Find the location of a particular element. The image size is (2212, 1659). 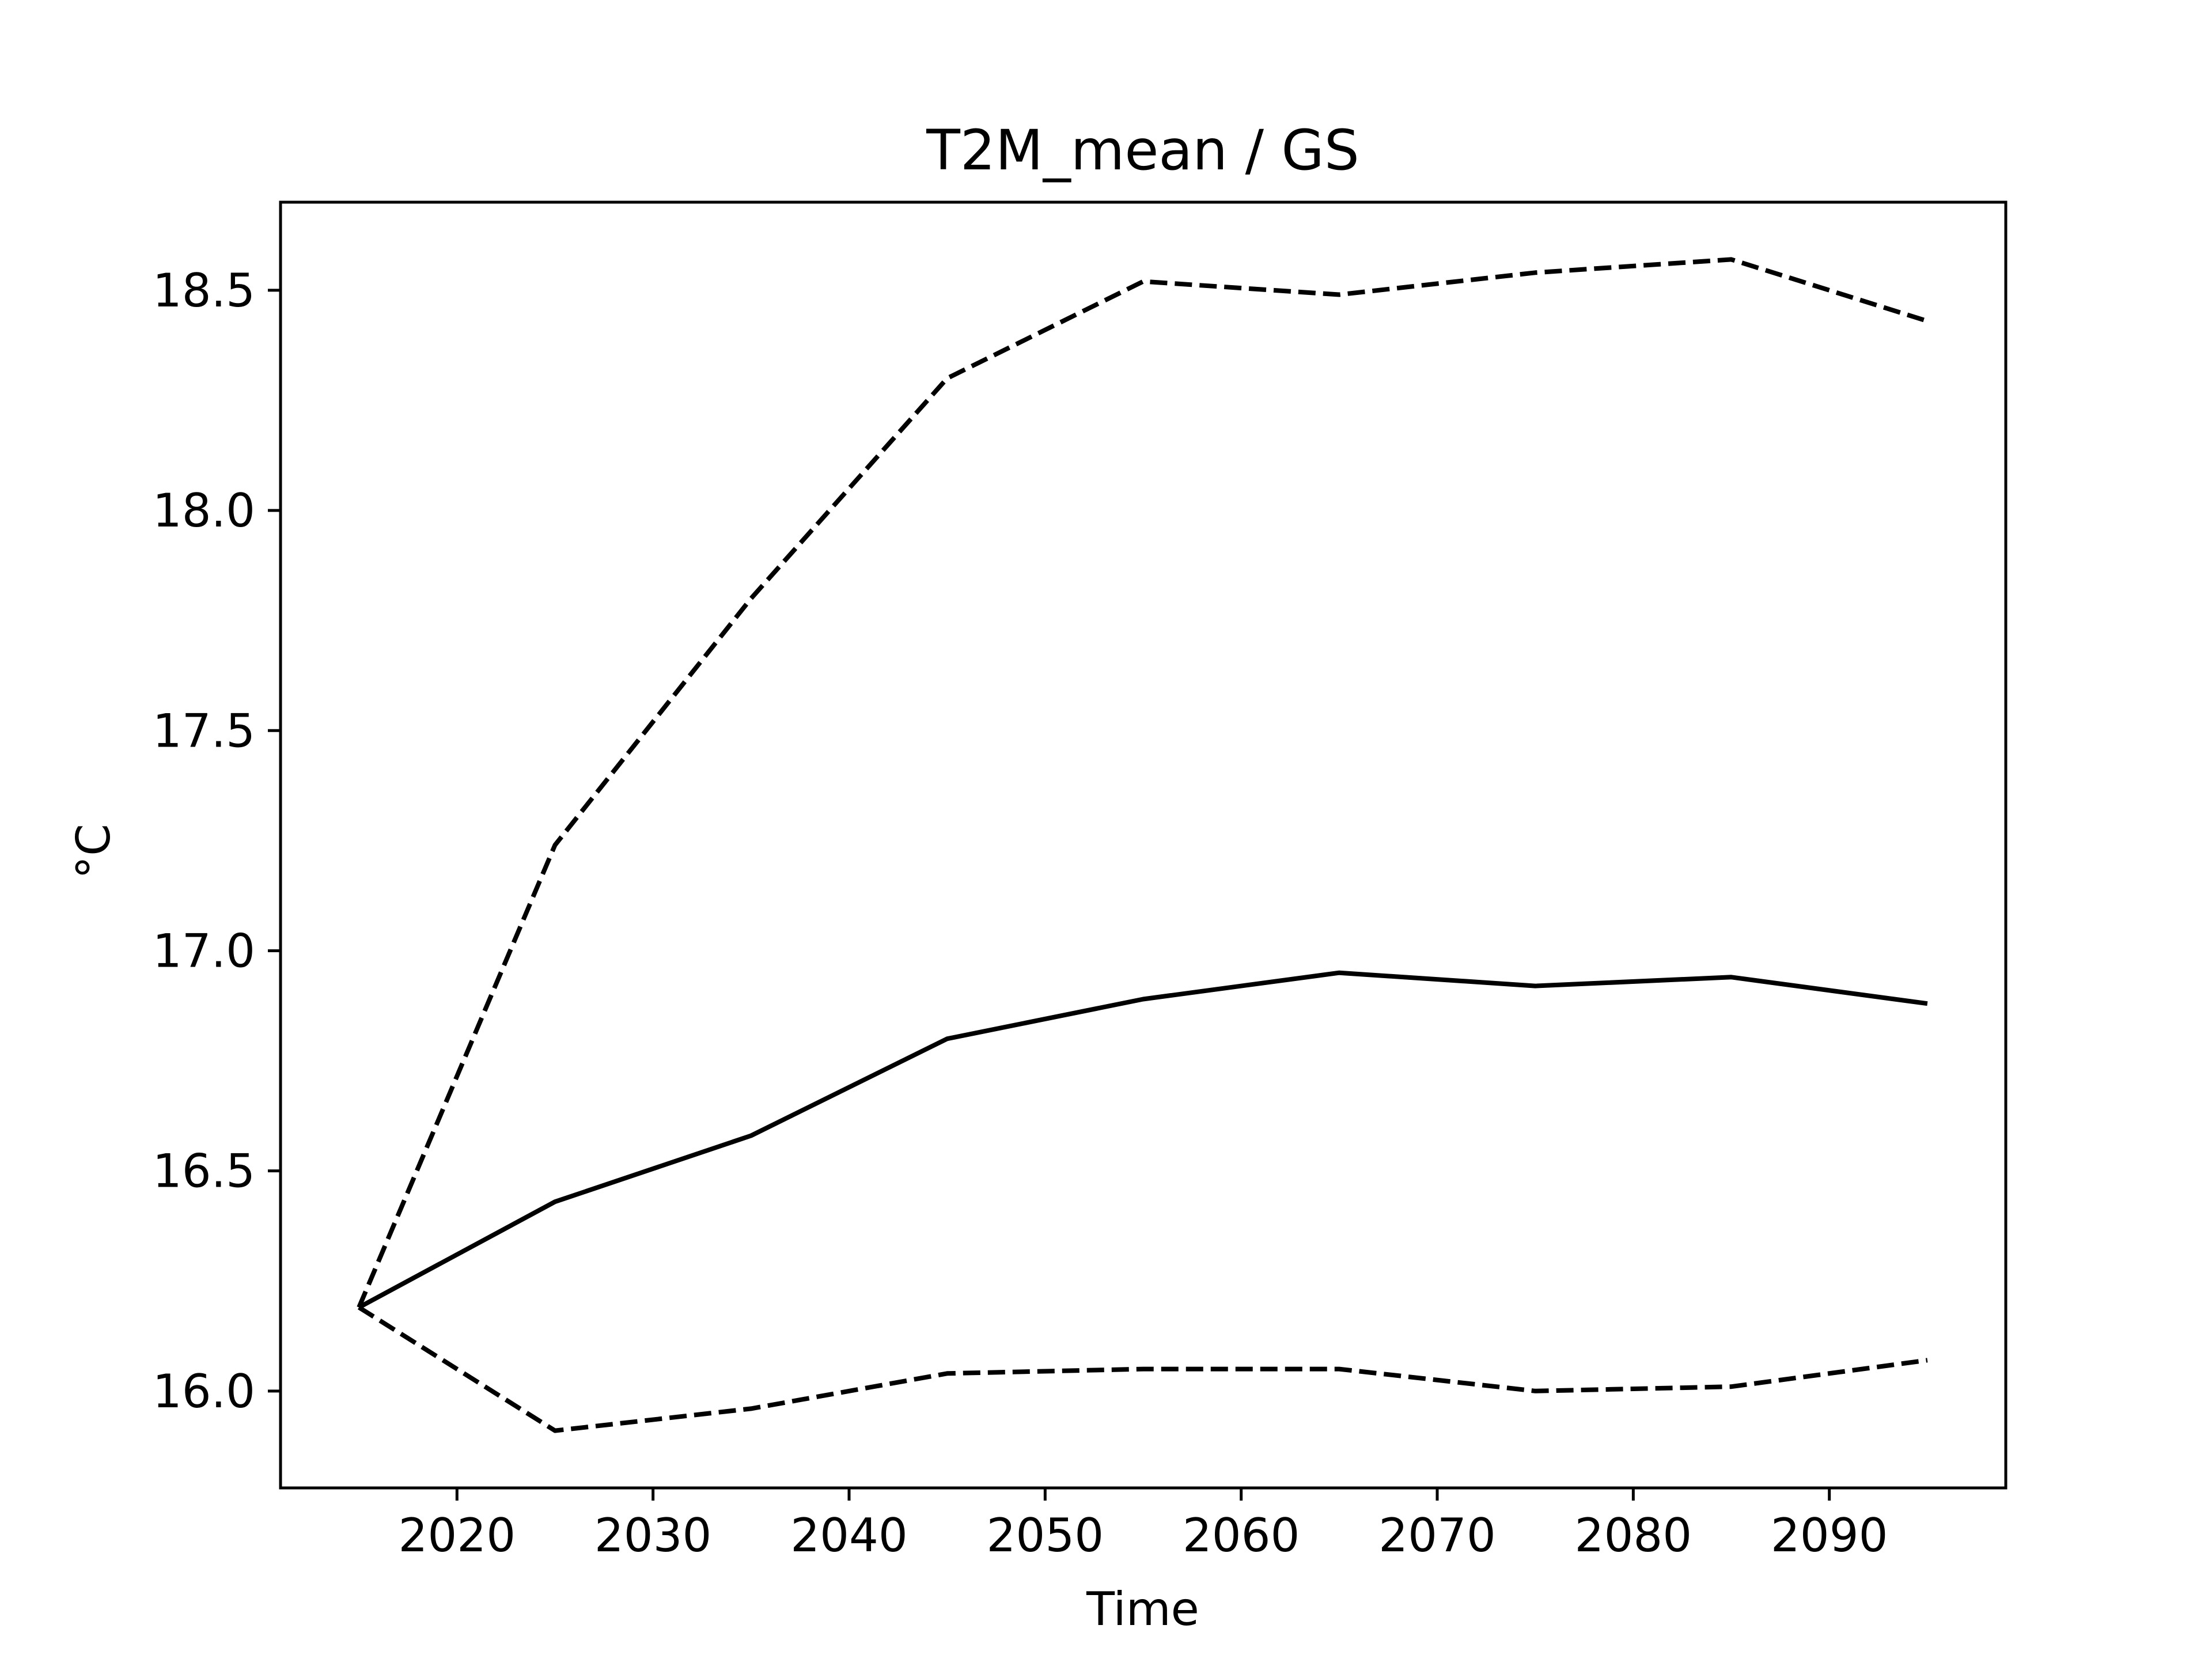

y-tick-label: 17.0 is located at coordinates (204, 951).